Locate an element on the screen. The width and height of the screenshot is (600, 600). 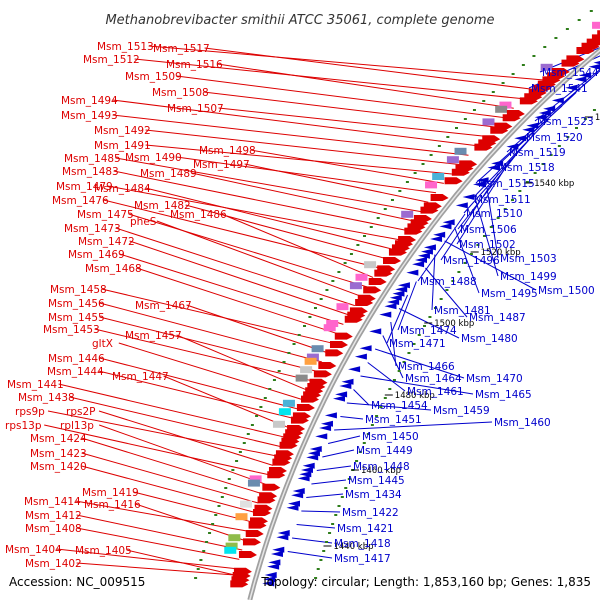
gene-label-msm_1541: Msm_1541 is located at coordinates (559, 89).